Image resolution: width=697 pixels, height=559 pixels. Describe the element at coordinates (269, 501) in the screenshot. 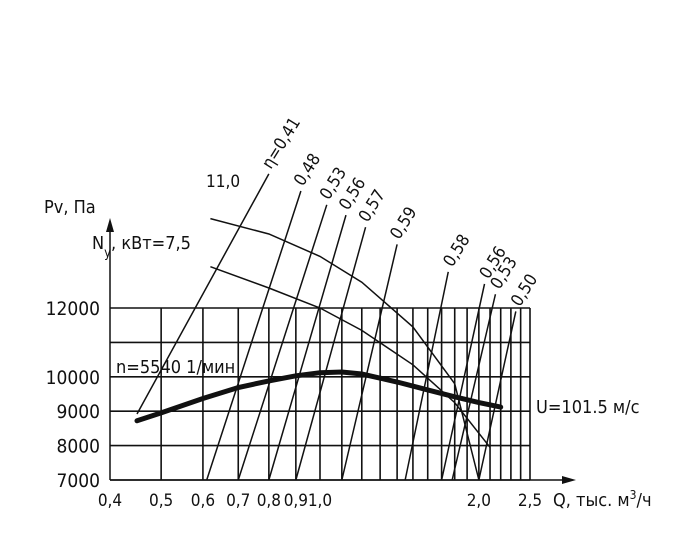

I see `x-tick-label: 0,8` at that location.